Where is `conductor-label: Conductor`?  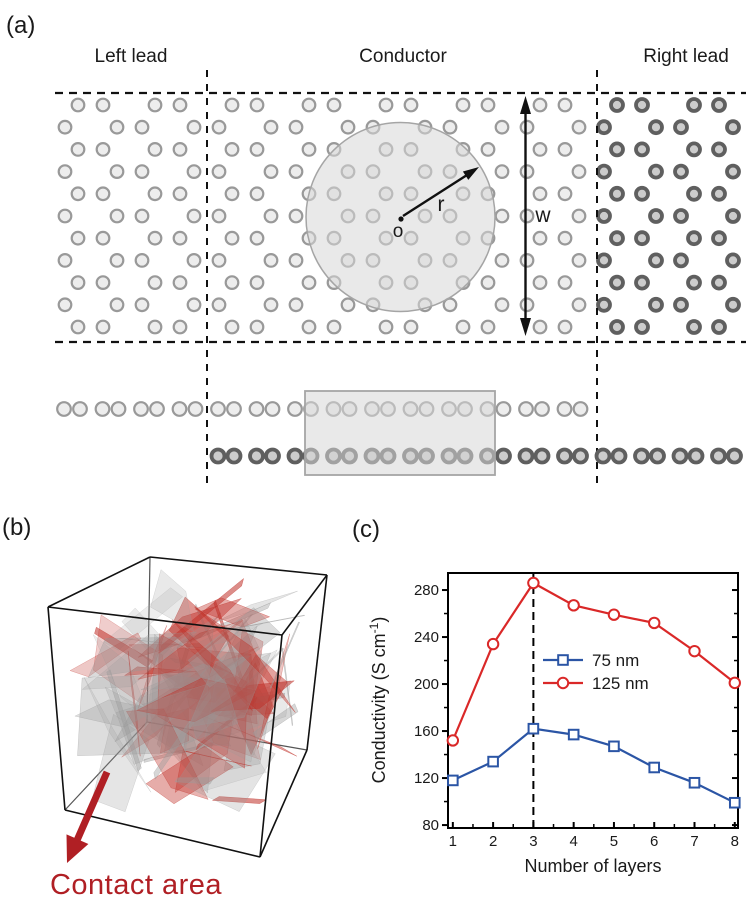 conductor-label: Conductor is located at coordinates (403, 56).